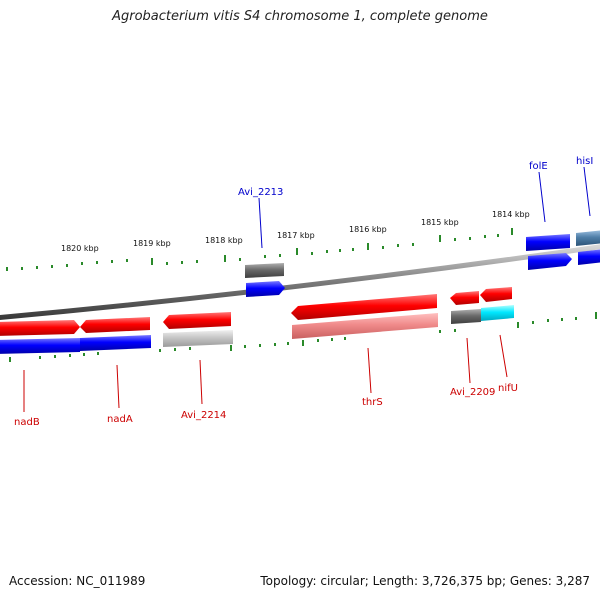 The height and width of the screenshot is (600, 600). Describe the element at coordinates (120, 419) in the screenshot. I see `gene-label-nada: nadA` at that location.